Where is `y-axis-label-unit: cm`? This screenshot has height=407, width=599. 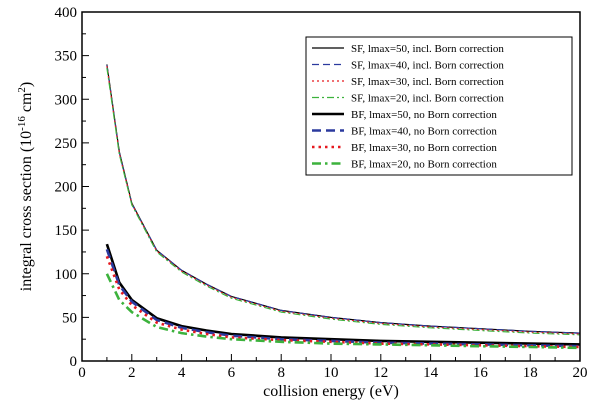 y-axis-label-unit: cm is located at coordinates (26, 104).